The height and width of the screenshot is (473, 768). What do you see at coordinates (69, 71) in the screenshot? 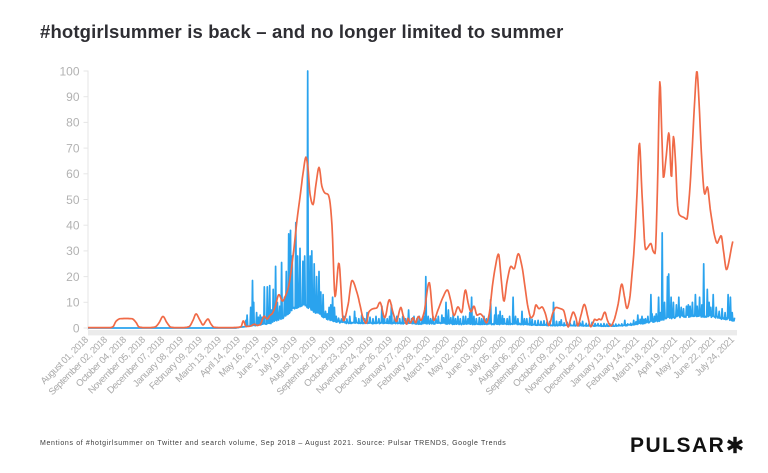
I see `svg-text: 100` at bounding box center [69, 71].